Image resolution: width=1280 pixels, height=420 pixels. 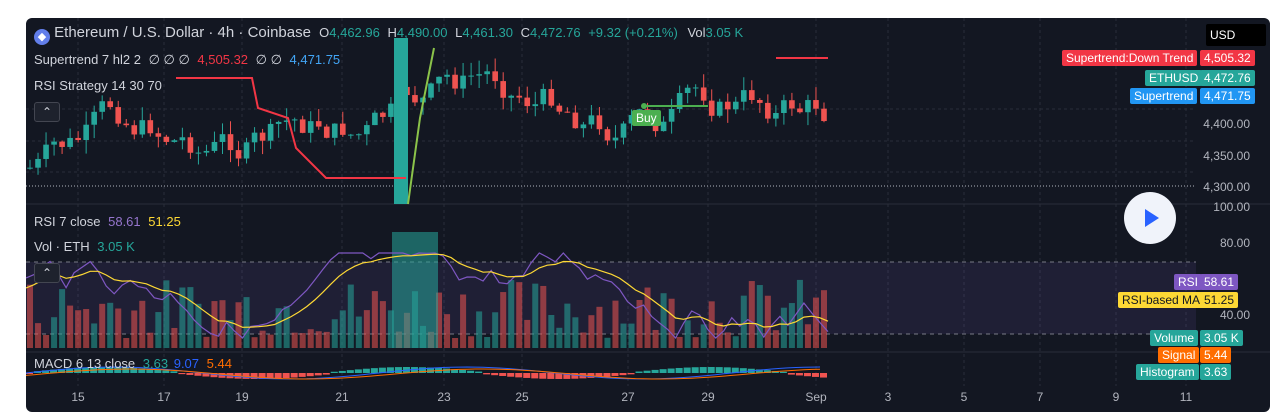 What do you see at coordinates (84, 246) in the screenshot?
I see `volume-legend: Vol · ETH 3.05 K` at bounding box center [84, 246].